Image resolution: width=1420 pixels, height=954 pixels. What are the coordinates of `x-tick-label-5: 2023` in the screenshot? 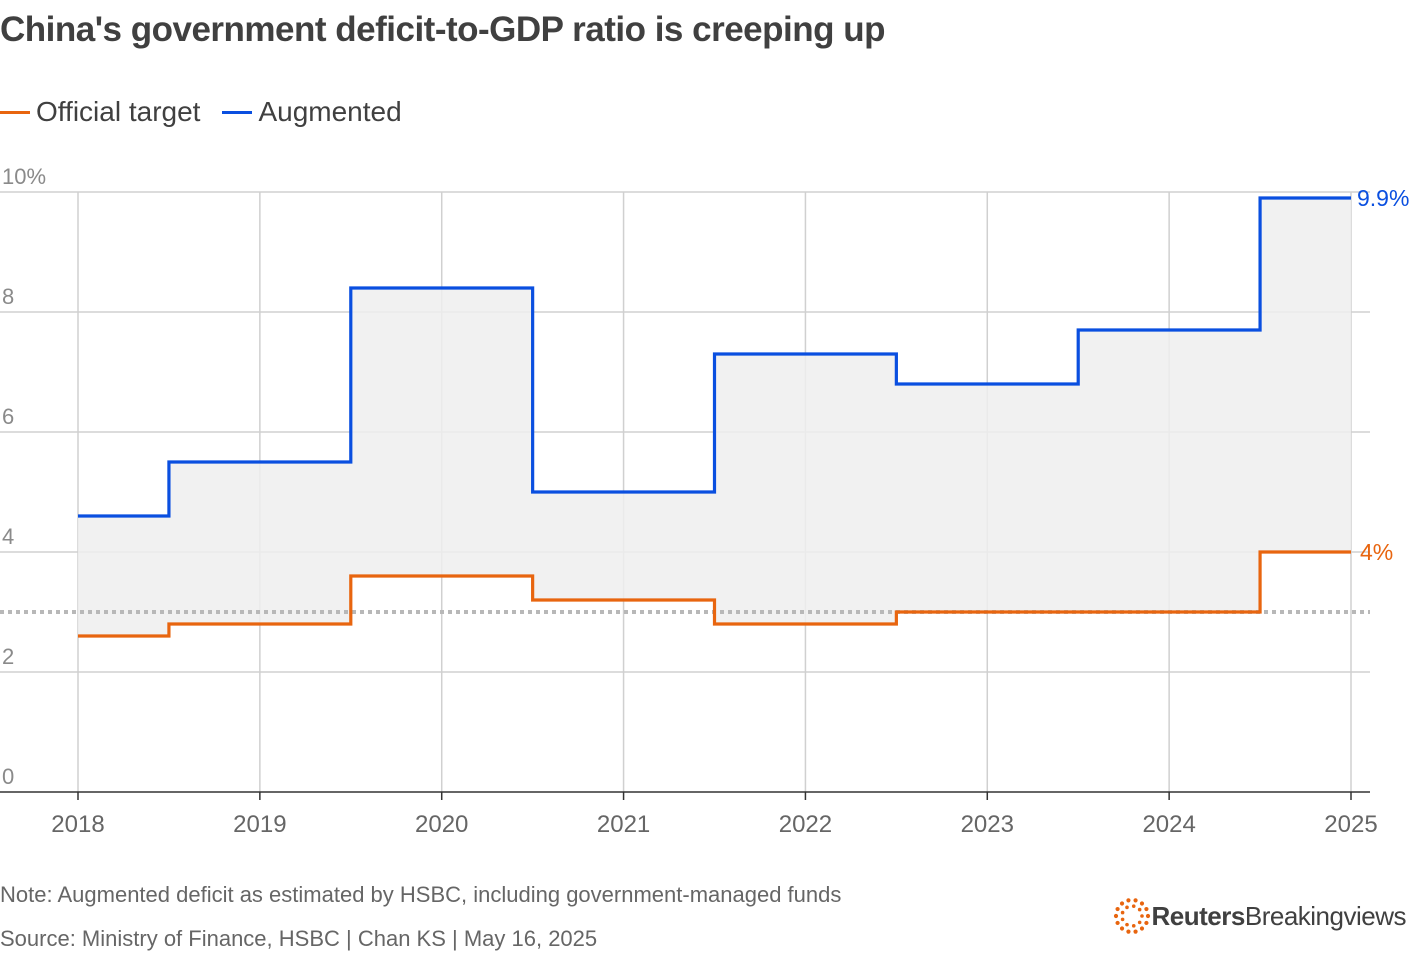 It's located at (987, 824).